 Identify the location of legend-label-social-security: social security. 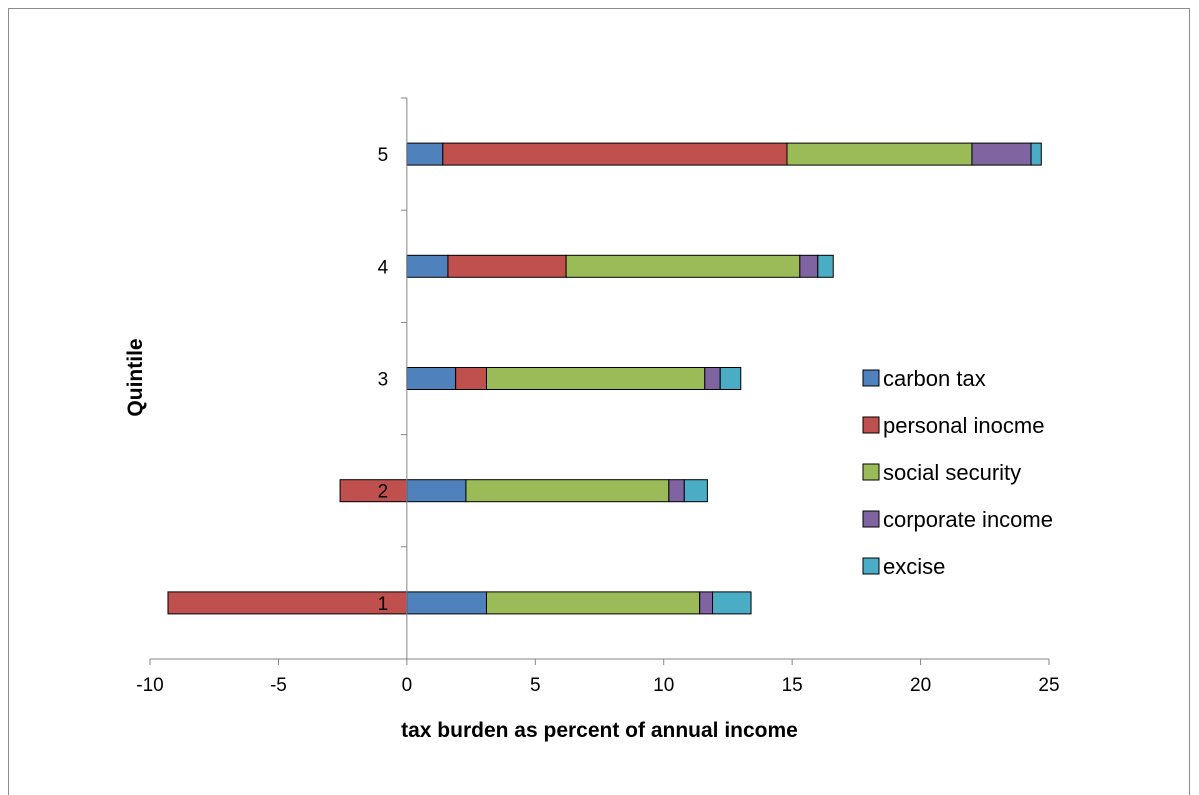
(952, 472).